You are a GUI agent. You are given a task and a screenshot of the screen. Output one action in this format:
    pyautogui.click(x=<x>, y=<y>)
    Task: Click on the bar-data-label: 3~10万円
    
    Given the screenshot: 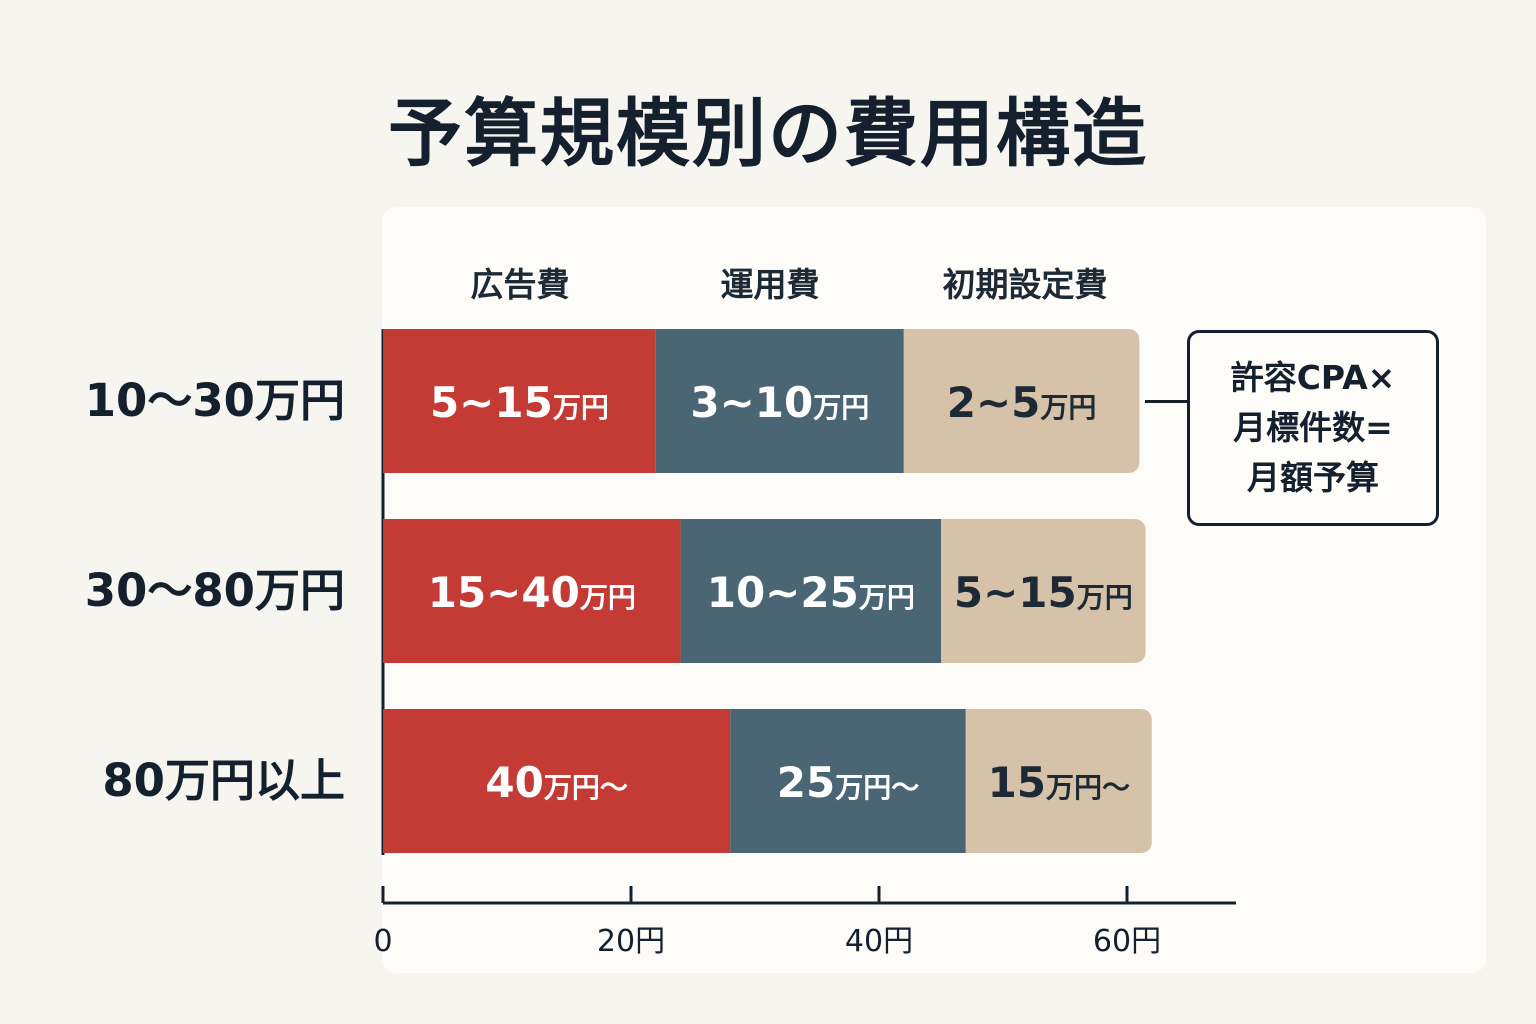 What is the action you would take?
    pyautogui.click(x=779, y=402)
    